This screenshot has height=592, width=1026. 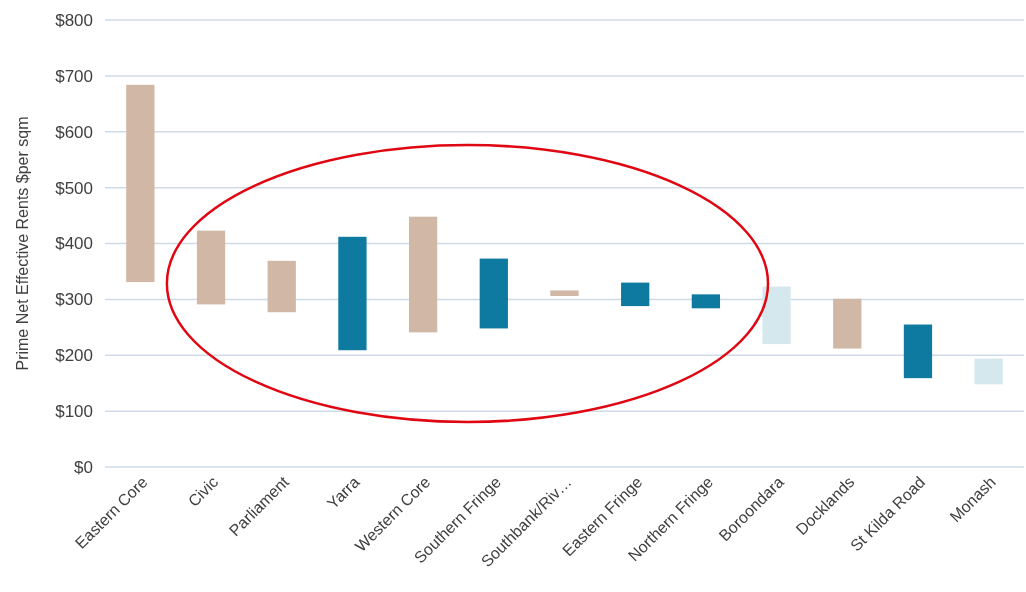 I want to click on y-tick-label: $0, so click(x=83, y=467).